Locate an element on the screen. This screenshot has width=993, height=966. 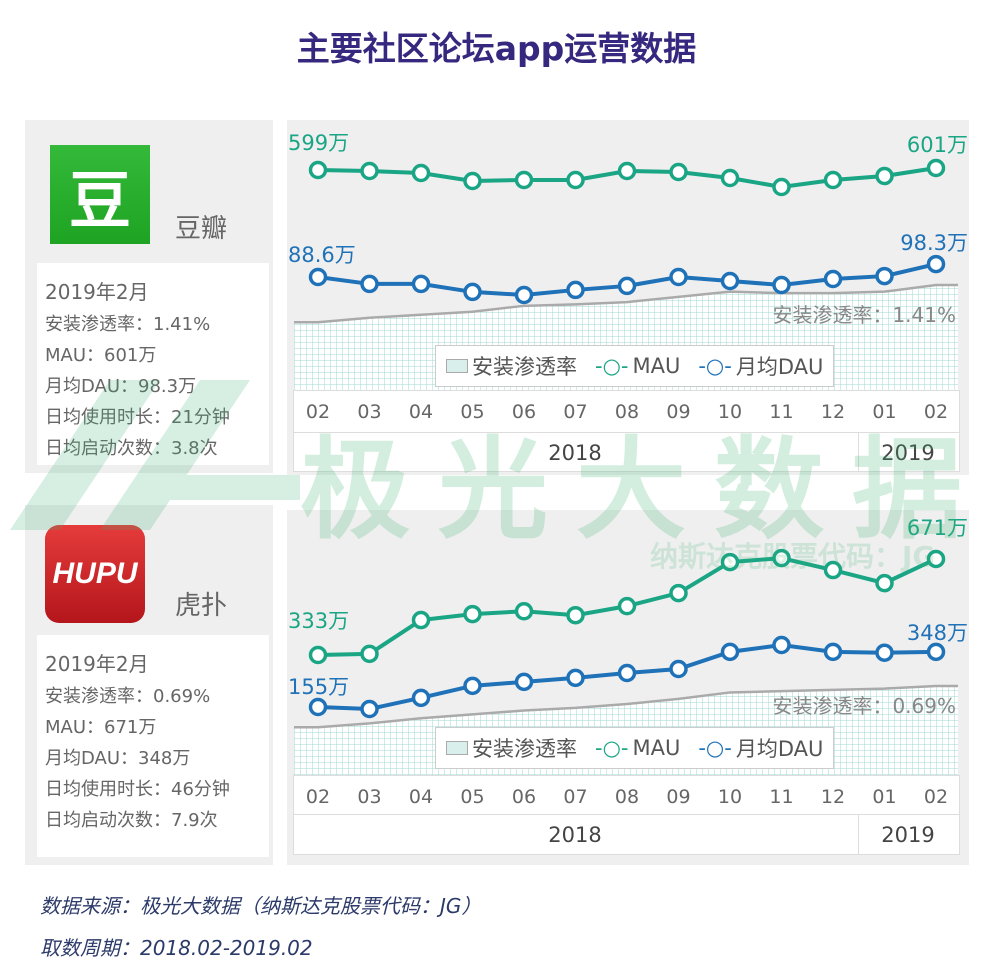
x-tick-label: 04 is located at coordinates (421, 412).